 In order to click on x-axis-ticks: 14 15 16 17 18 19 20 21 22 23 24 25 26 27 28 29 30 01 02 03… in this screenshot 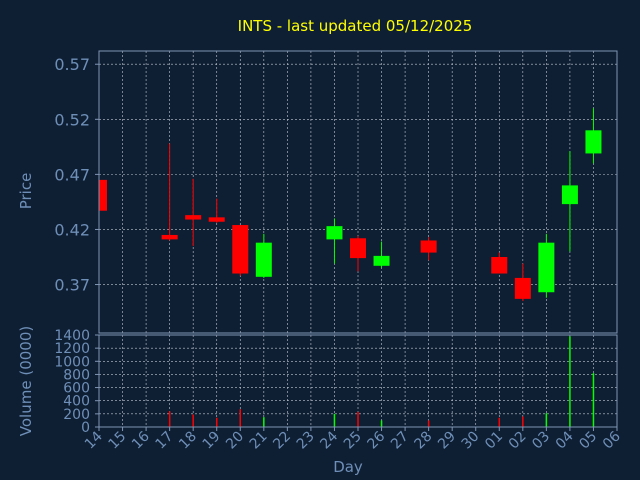, I will do `click(353, 439)`.